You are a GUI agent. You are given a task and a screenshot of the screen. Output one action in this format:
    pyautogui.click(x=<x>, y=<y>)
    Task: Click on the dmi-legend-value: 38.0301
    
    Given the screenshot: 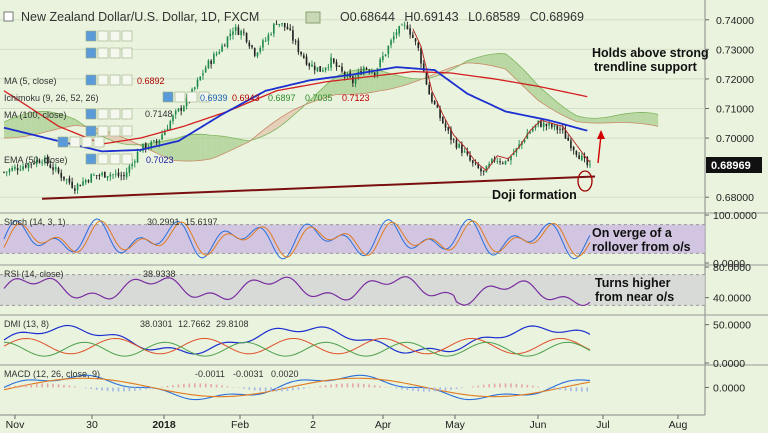 What is the action you would take?
    pyautogui.click(x=156, y=324)
    